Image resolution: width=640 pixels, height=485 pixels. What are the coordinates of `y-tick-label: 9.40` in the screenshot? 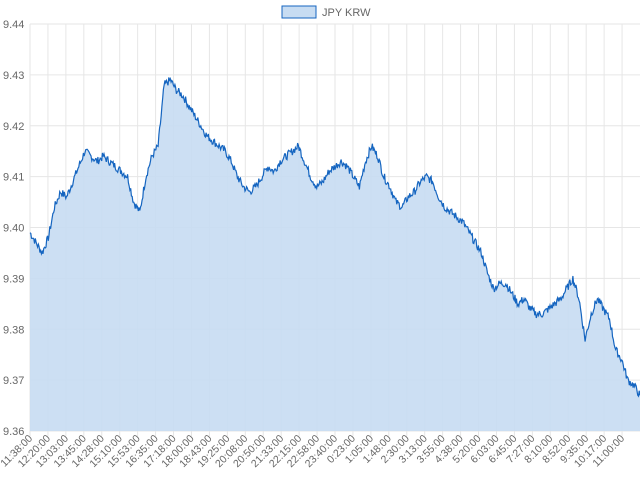 It's located at (13, 229).